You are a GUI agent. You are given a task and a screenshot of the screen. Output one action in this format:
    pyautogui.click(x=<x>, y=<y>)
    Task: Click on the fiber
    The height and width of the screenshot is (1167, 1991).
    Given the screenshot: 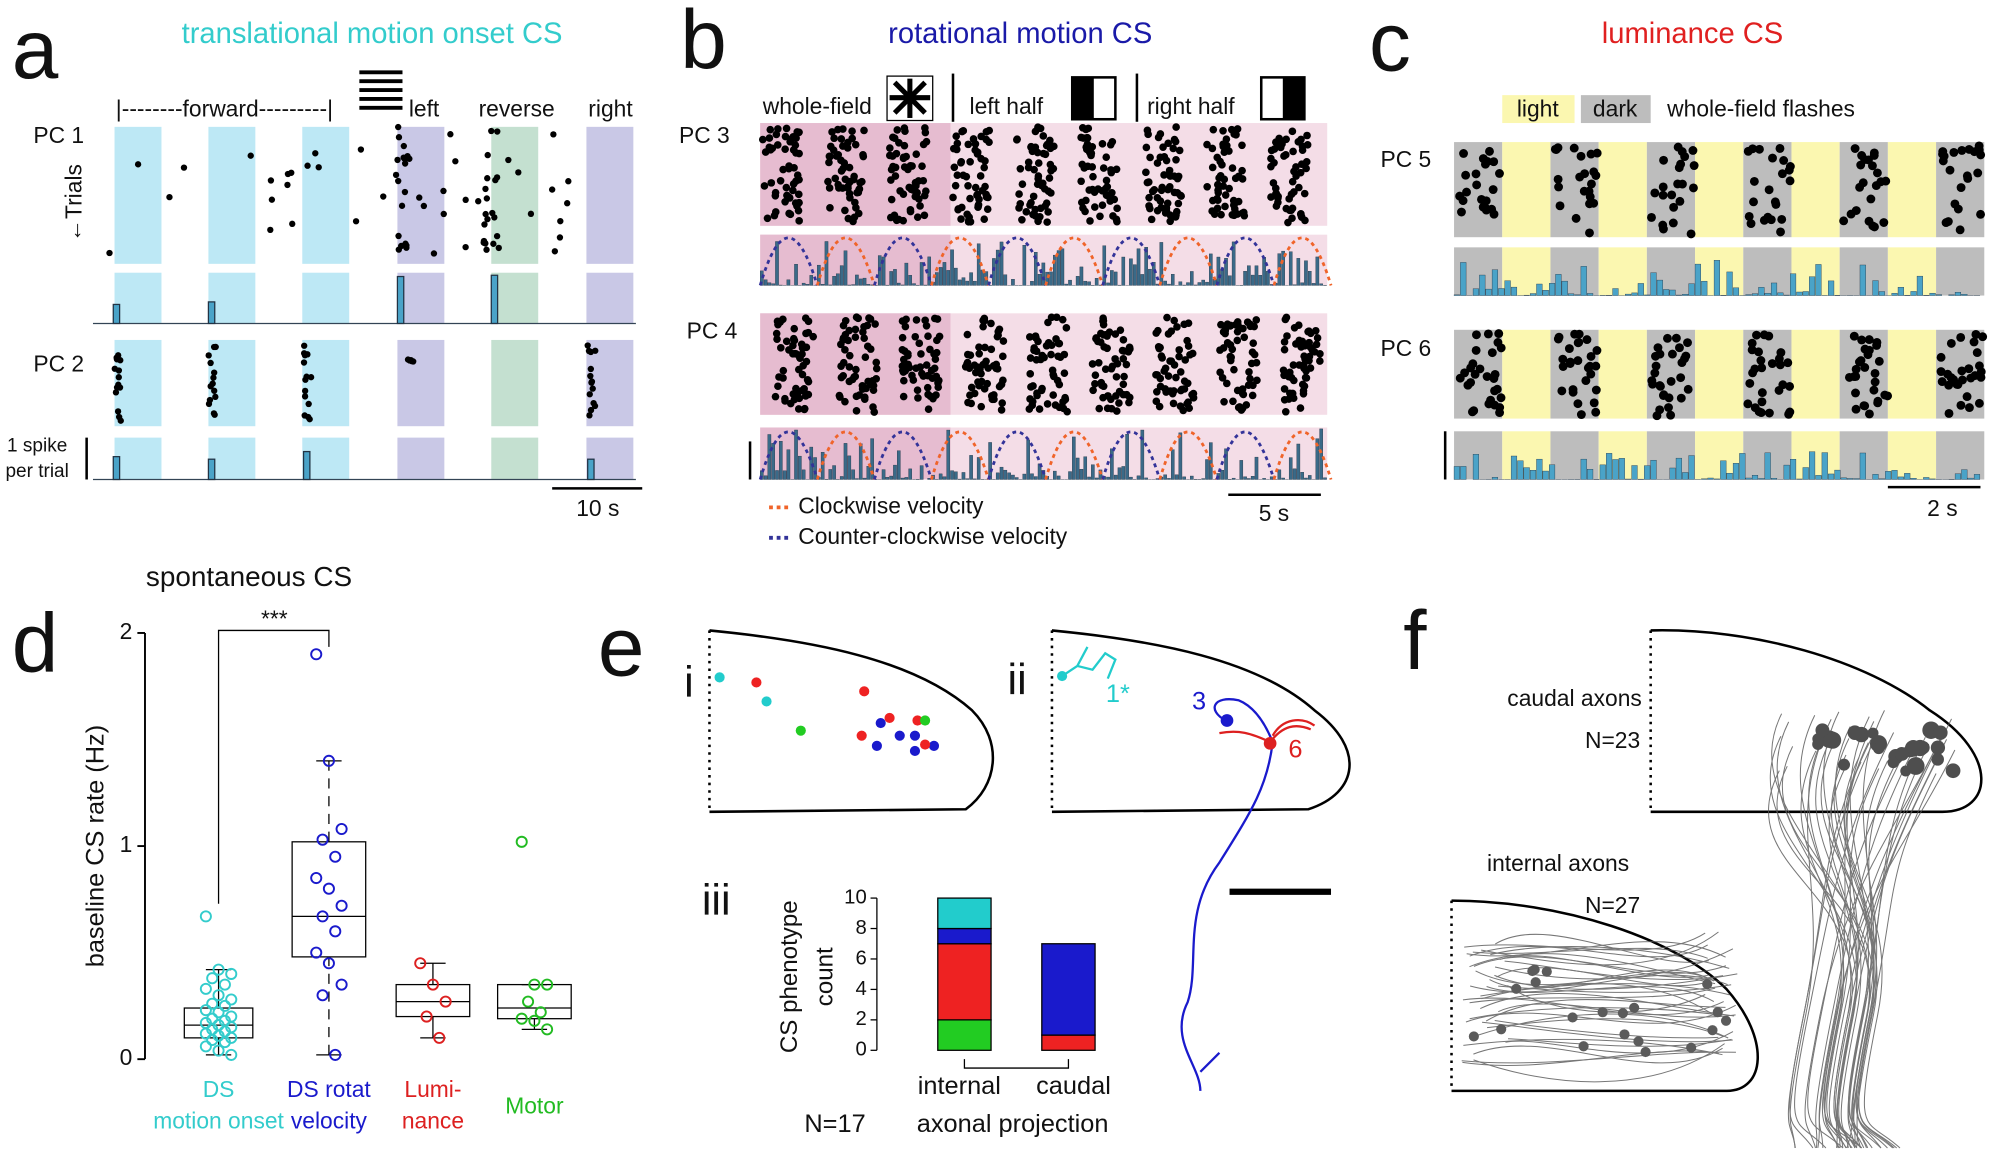 What is the action you would take?
    pyautogui.click(x=1598, y=1057)
    